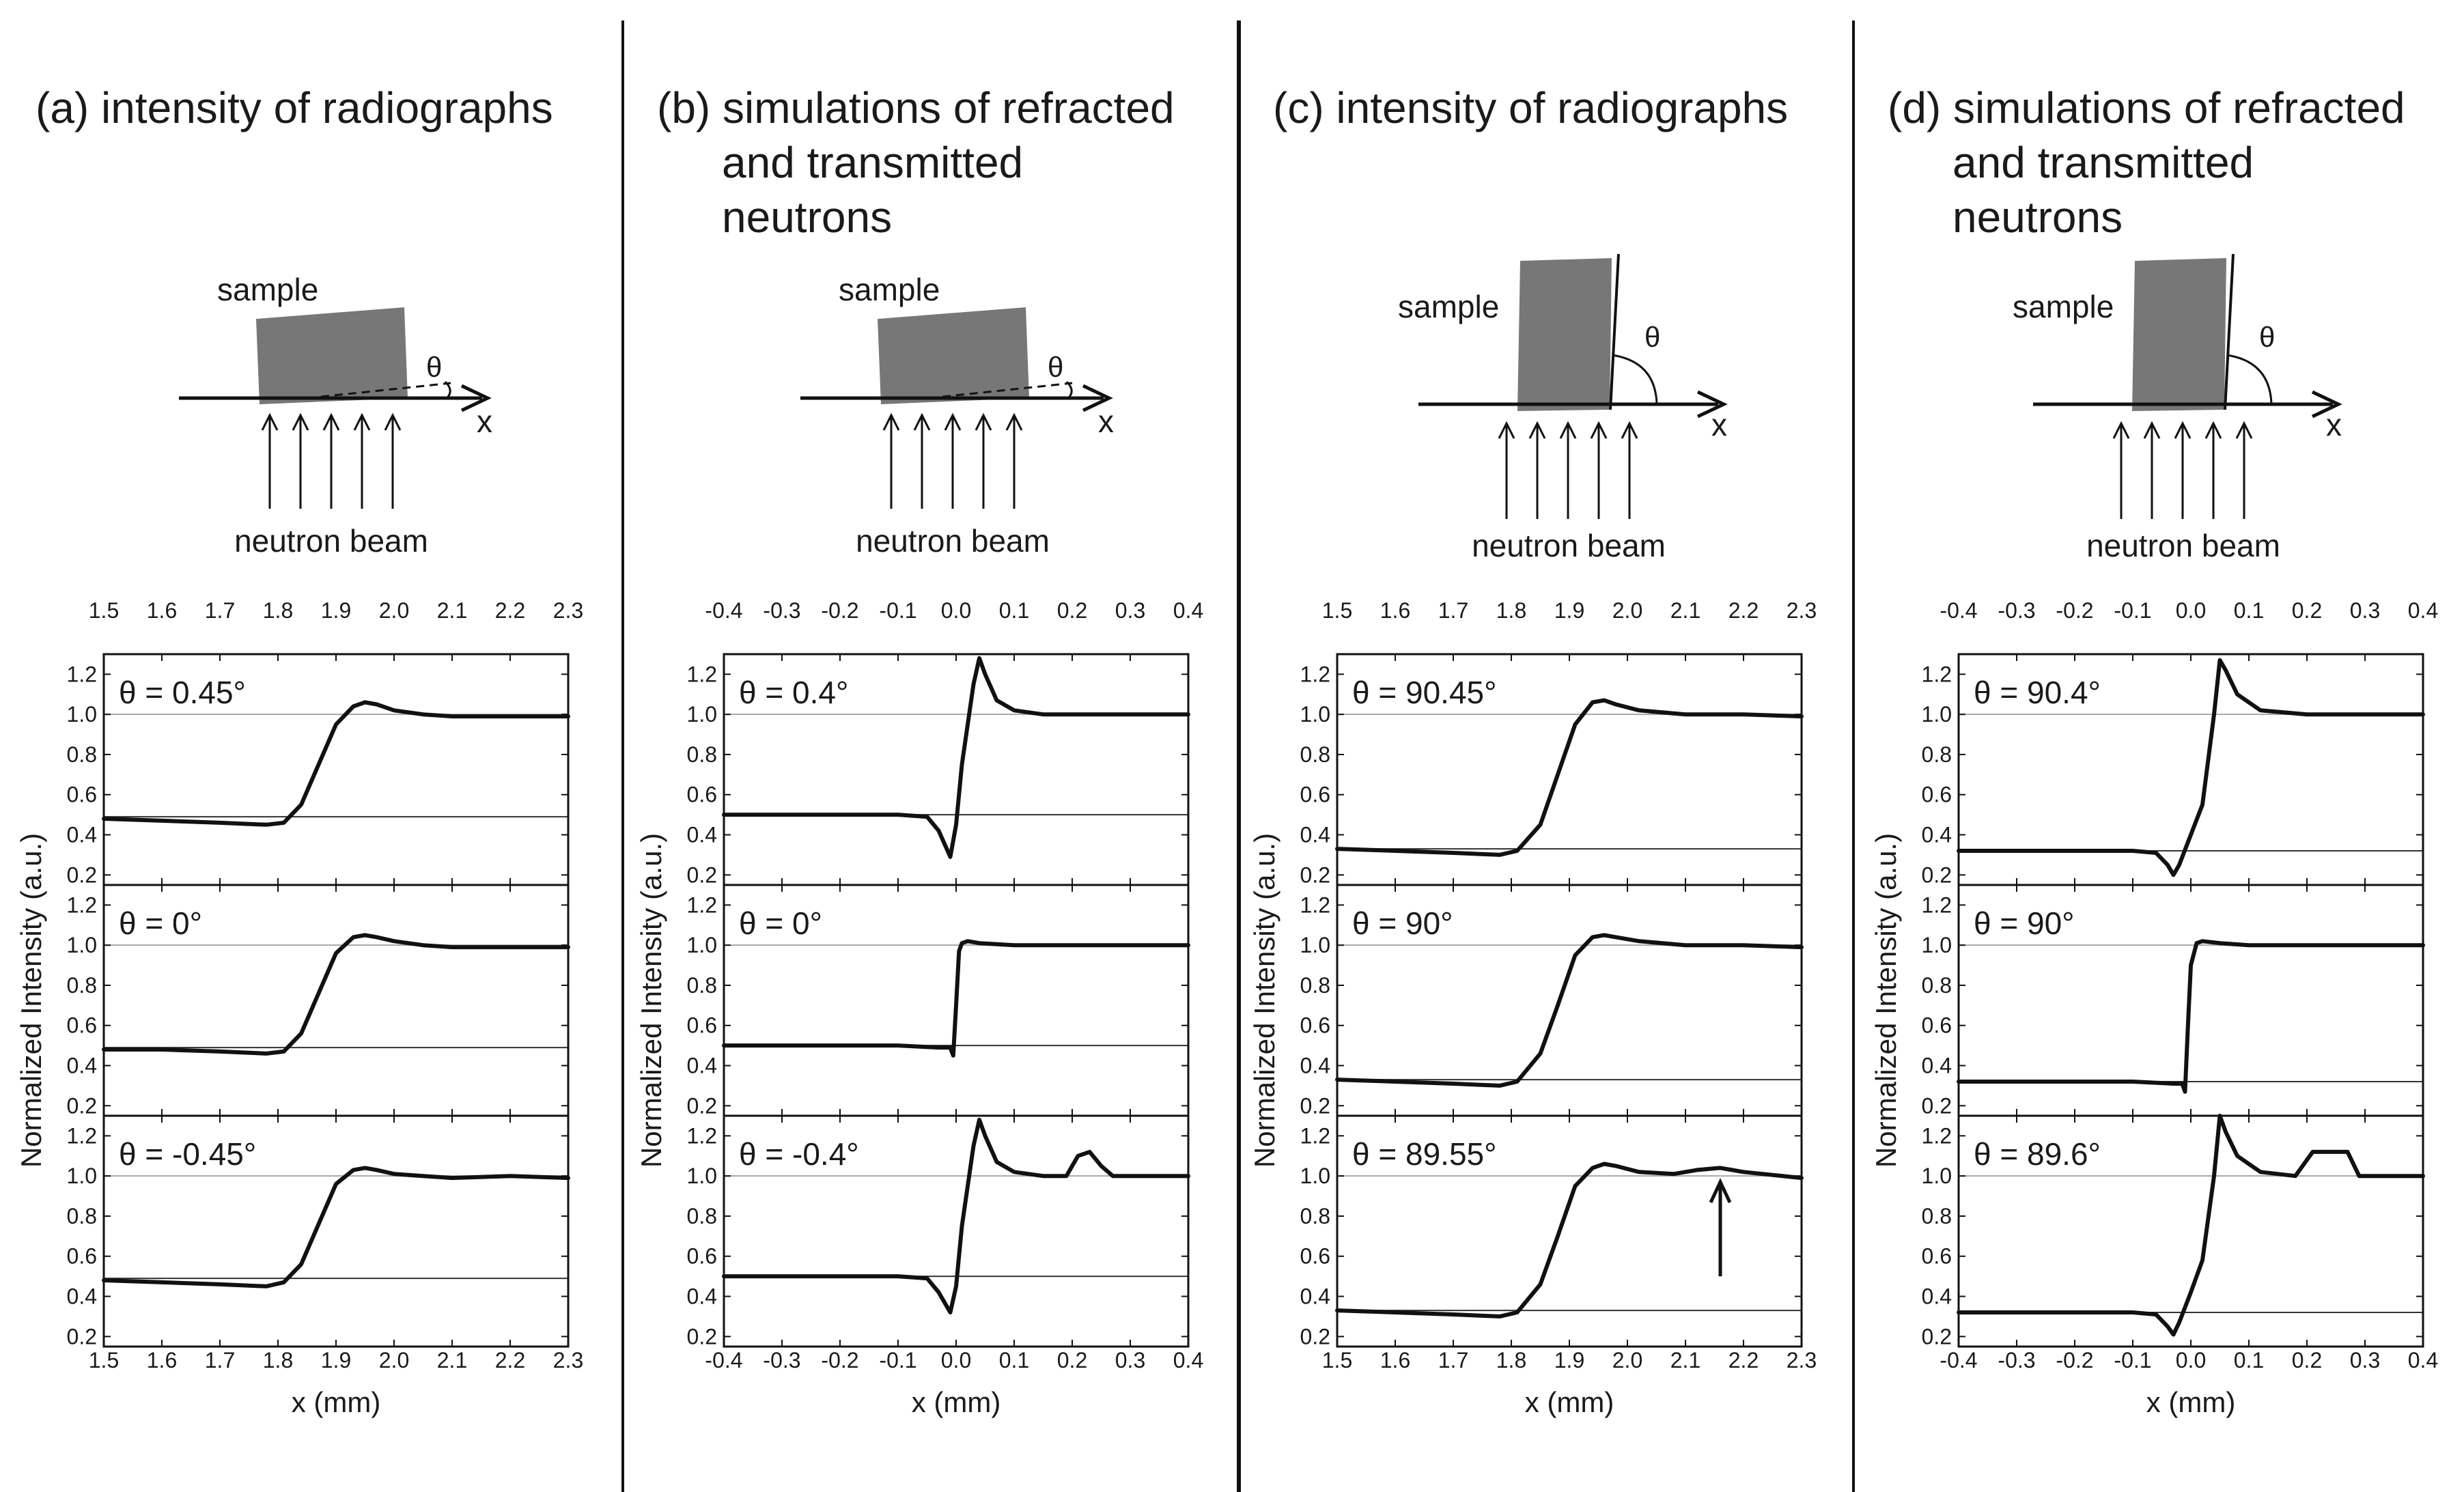 The height and width of the screenshot is (1492, 2464). Describe the element at coordinates (1315, 1025) in the screenshot. I see `y-tick-label: 0.6` at that location.